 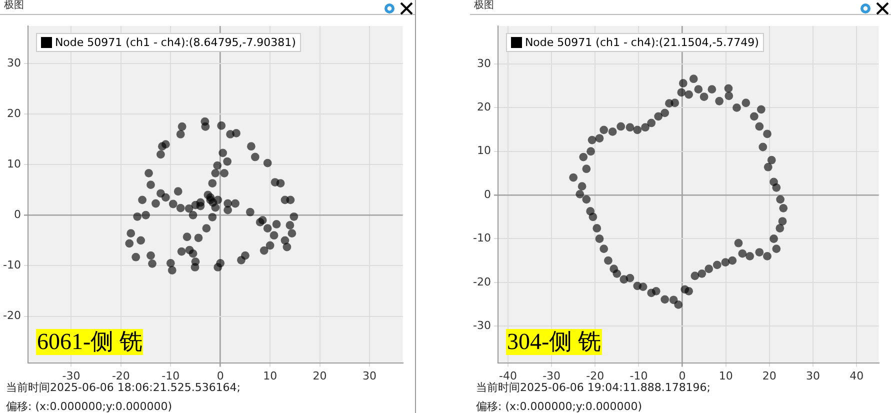 I want to click on y-tick-label: -30, so click(x=482, y=325).